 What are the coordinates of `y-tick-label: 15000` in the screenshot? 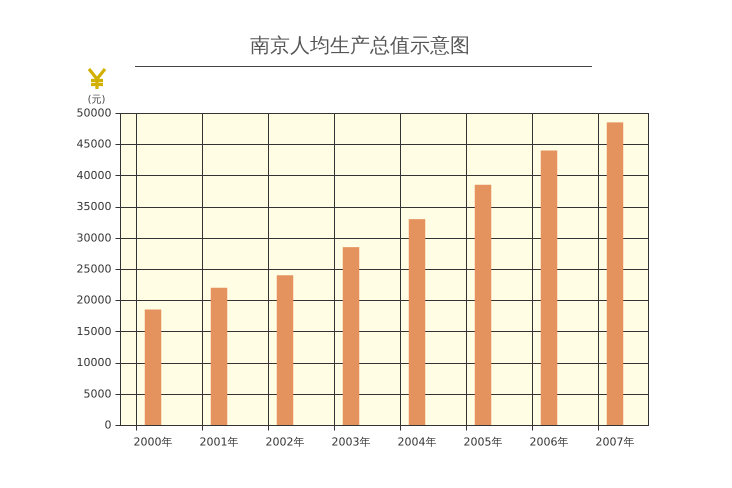 It's located at (94, 331).